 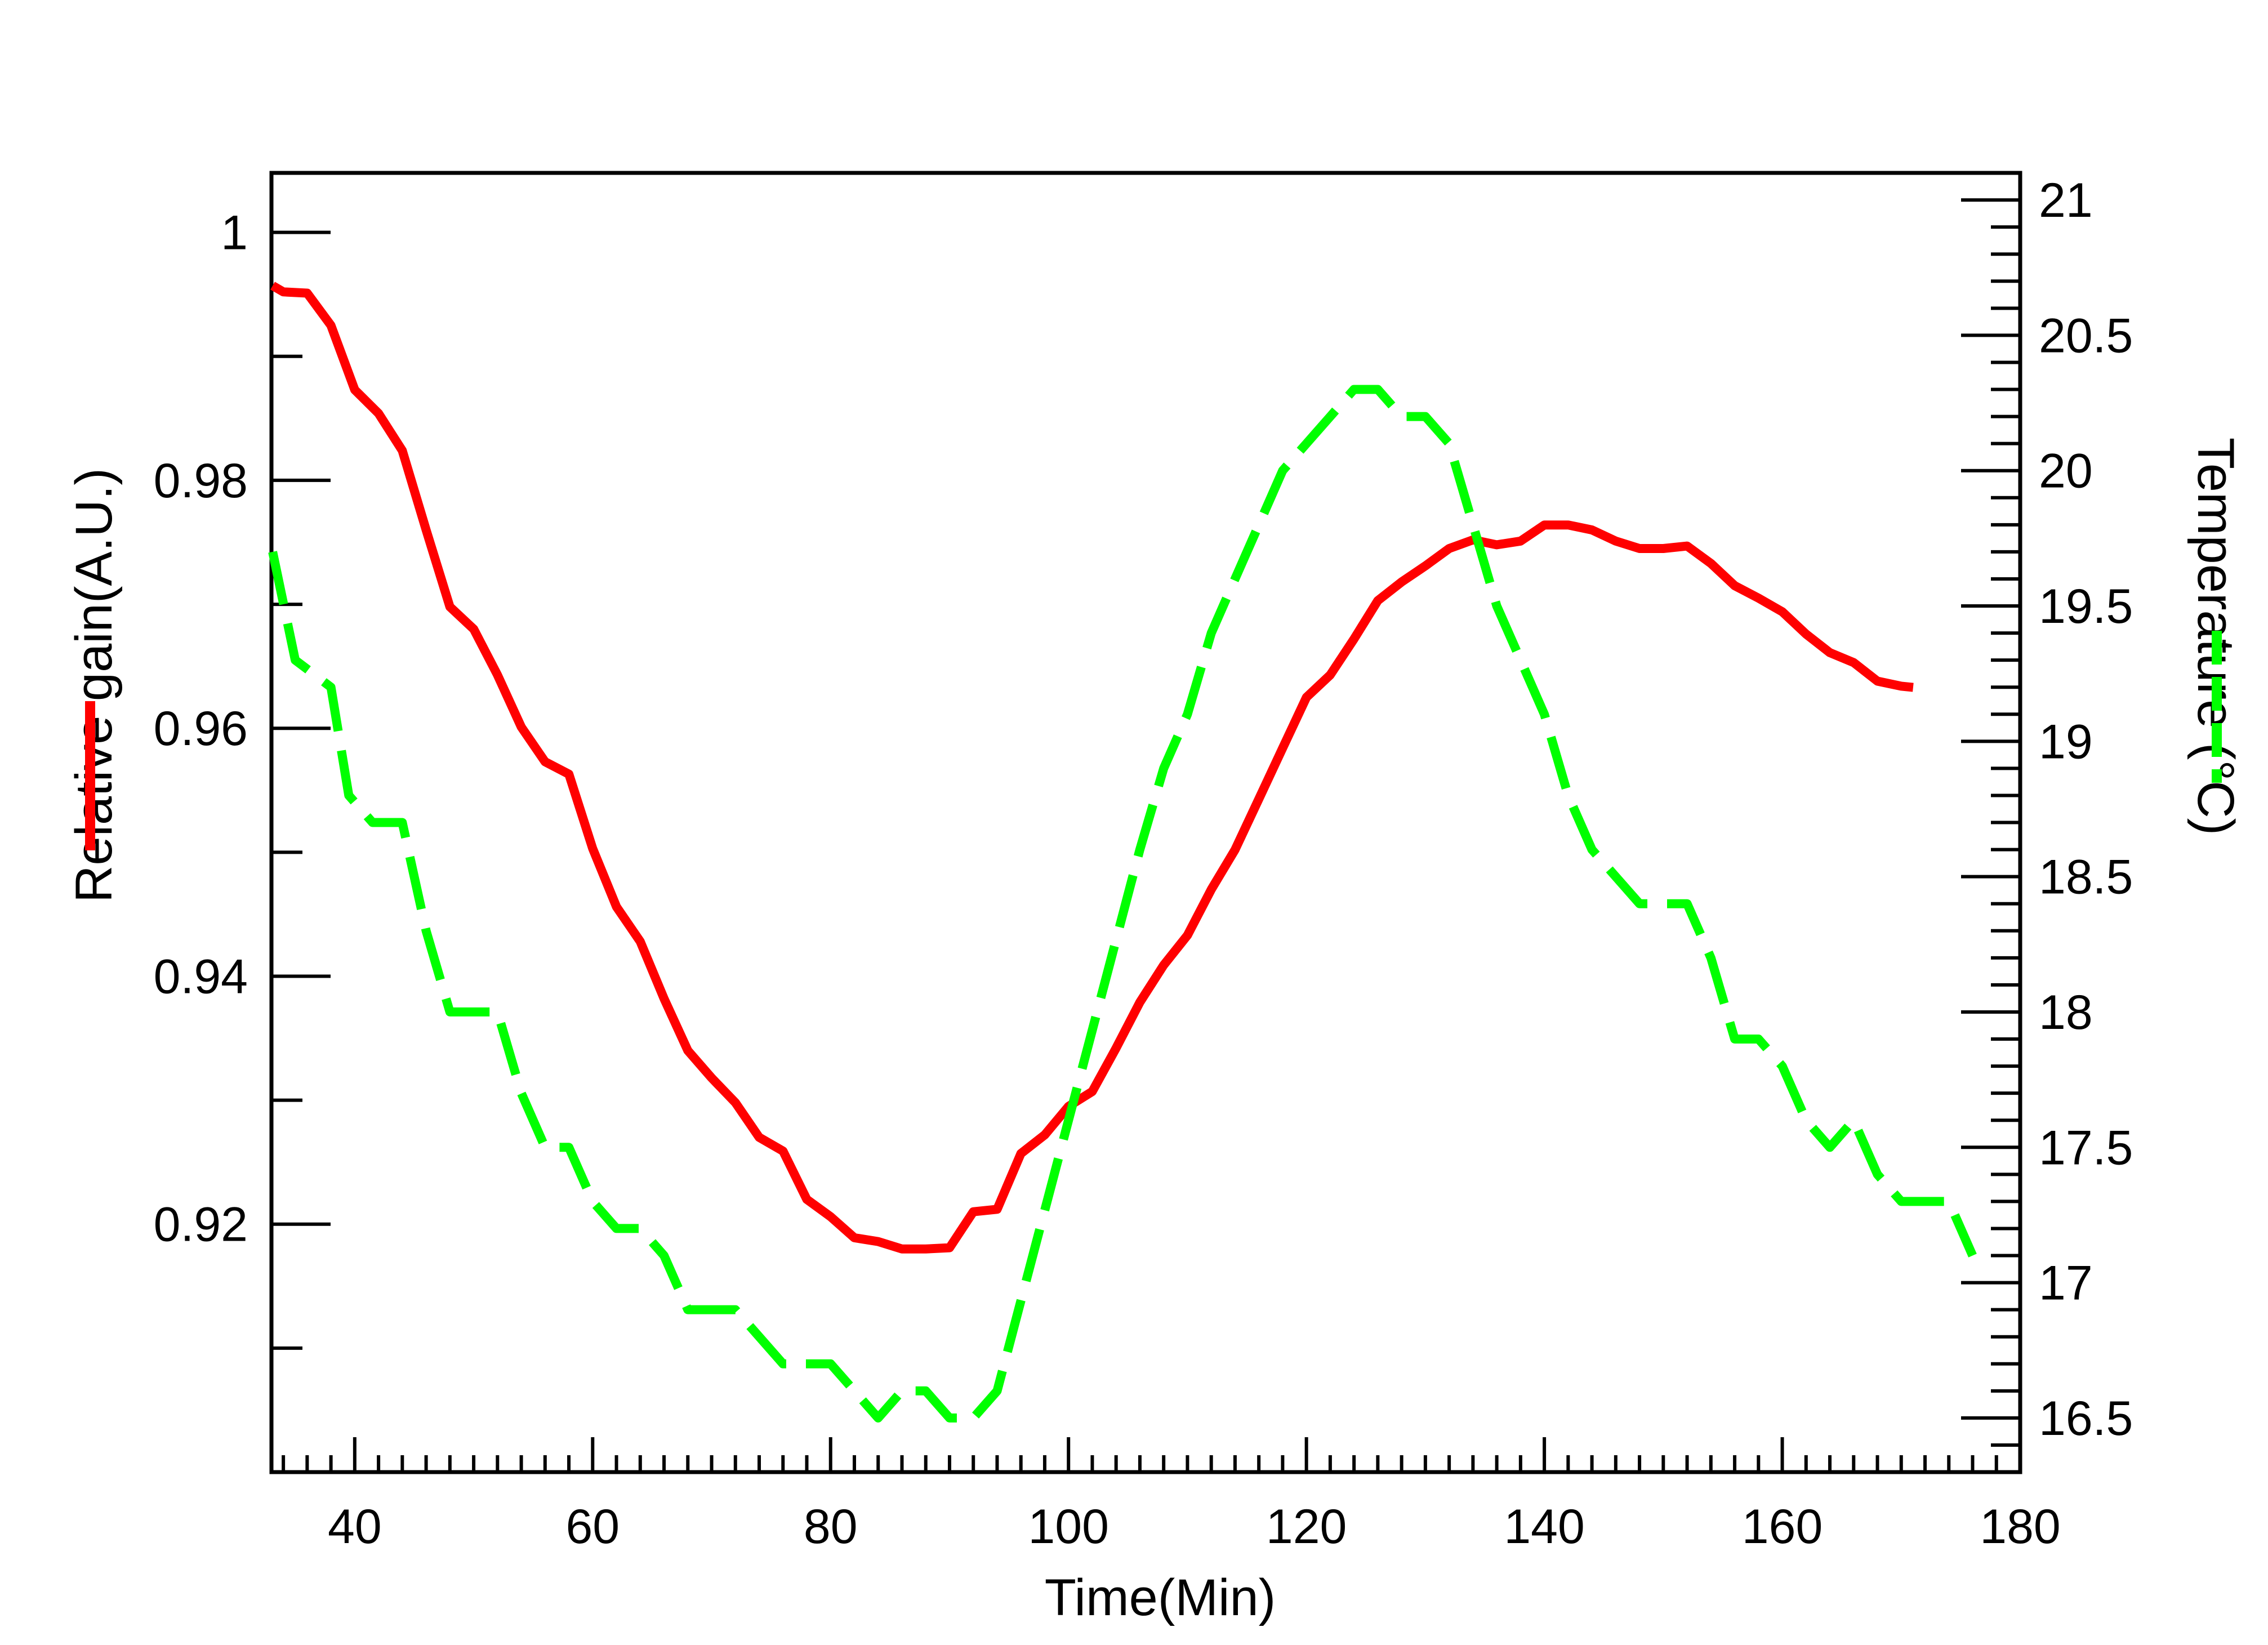 What do you see at coordinates (201, 729) in the screenshot?
I see `left-y-tick-label: 0.96` at bounding box center [201, 729].